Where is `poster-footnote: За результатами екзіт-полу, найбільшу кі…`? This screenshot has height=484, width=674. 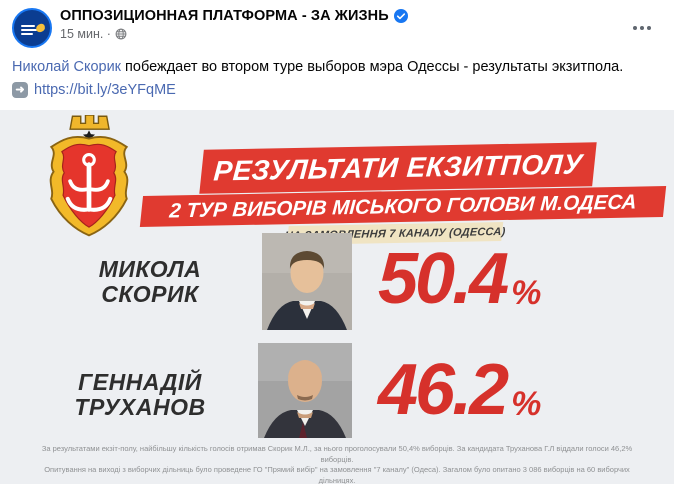 poster-footnote: За результатами екзіт-полу, найбільшу кі… is located at coordinates (337, 464).